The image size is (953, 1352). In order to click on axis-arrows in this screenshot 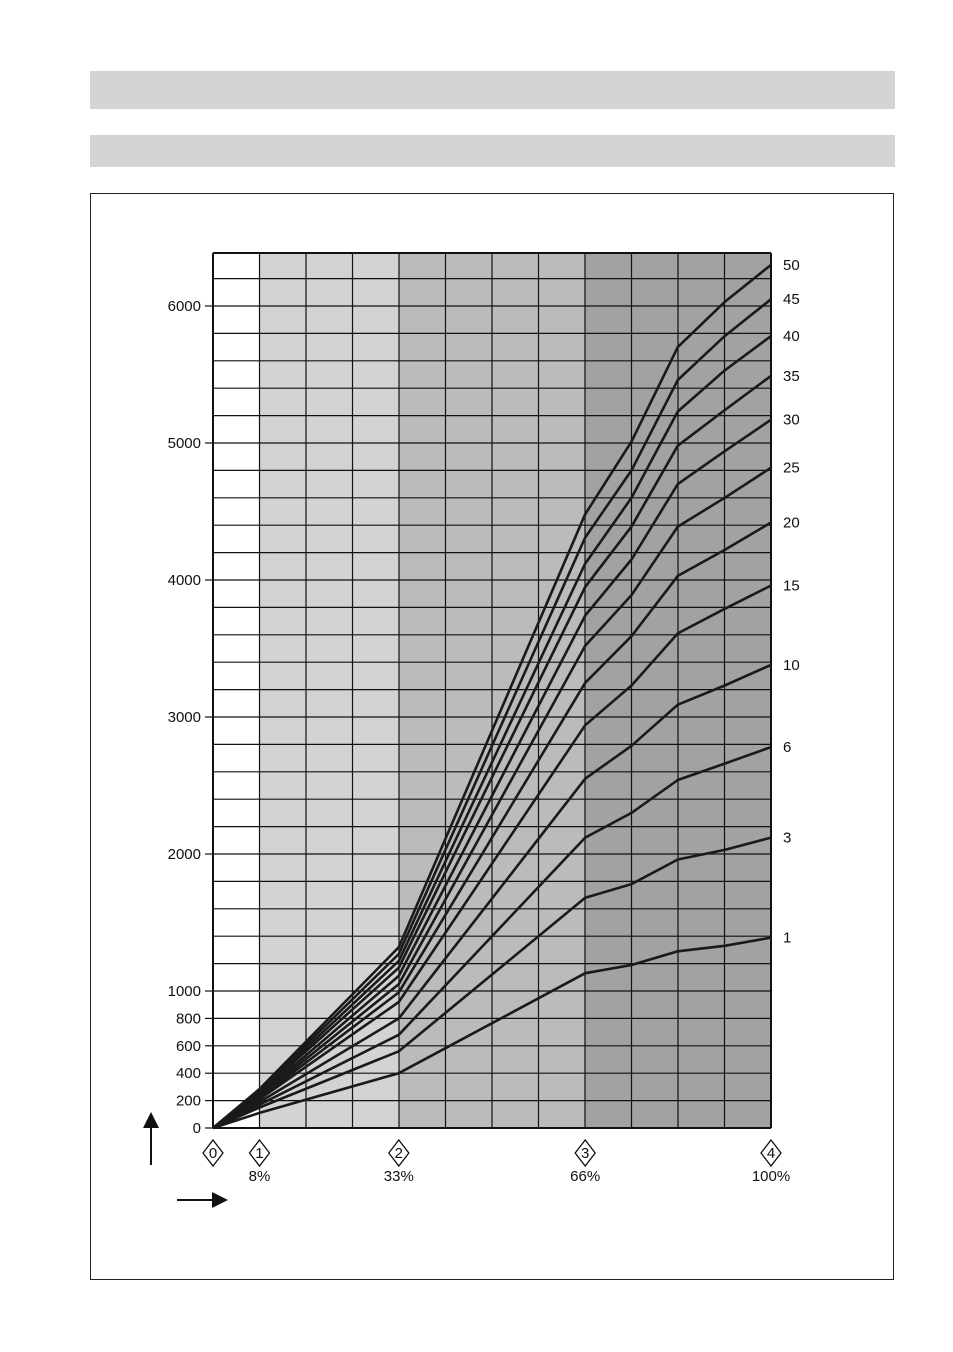, I will do `click(185, 1160)`.